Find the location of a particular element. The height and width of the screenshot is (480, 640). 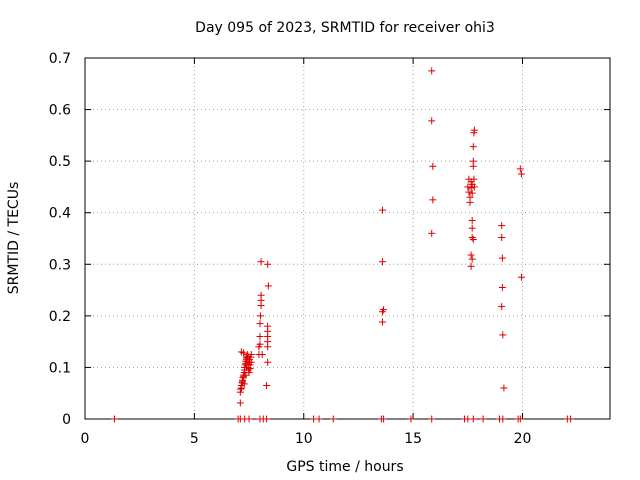

y-axis-label: SRMTID / TECUs is located at coordinates (14, 238).